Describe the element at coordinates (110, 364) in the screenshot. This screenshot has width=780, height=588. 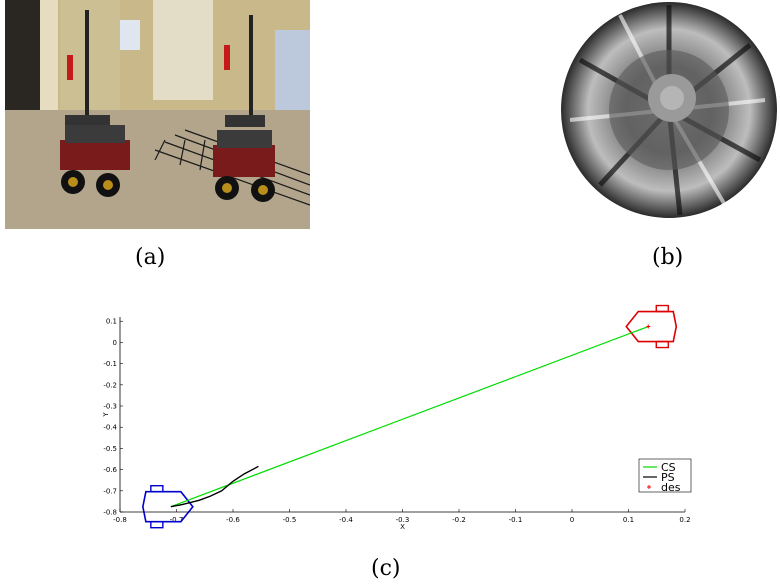
I see `y-tick-label: -0.1` at that location.